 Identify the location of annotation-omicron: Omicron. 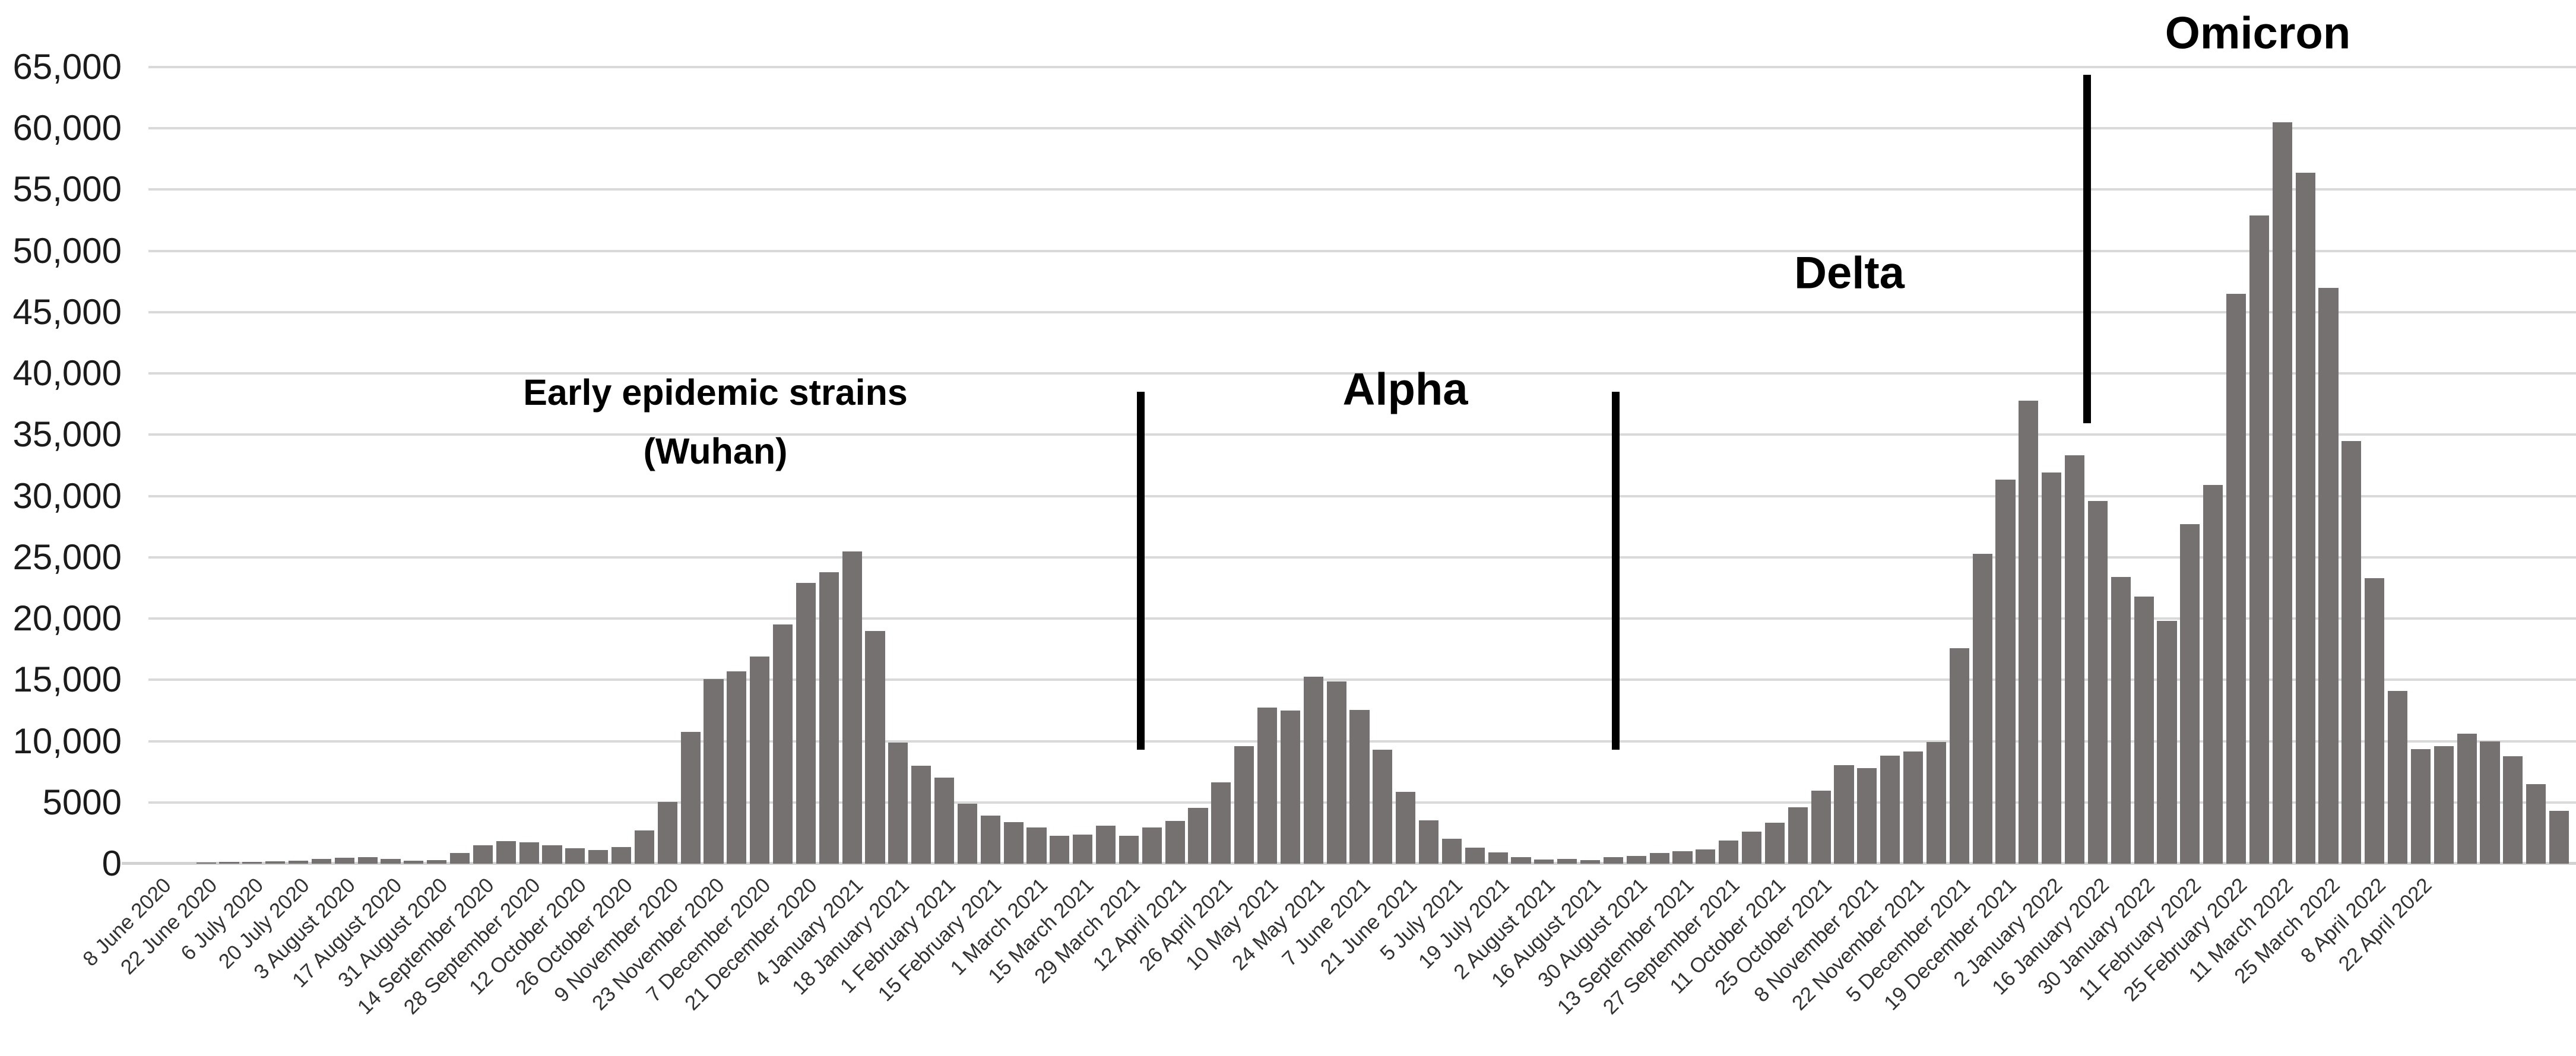
(2258, 35).